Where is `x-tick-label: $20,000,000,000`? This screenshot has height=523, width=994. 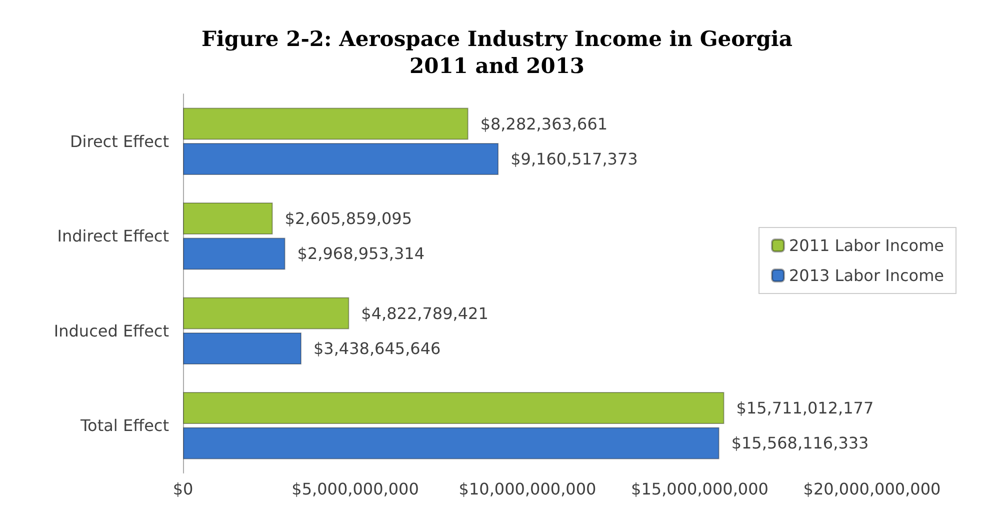 x-tick-label: $20,000,000,000 is located at coordinates (872, 489).